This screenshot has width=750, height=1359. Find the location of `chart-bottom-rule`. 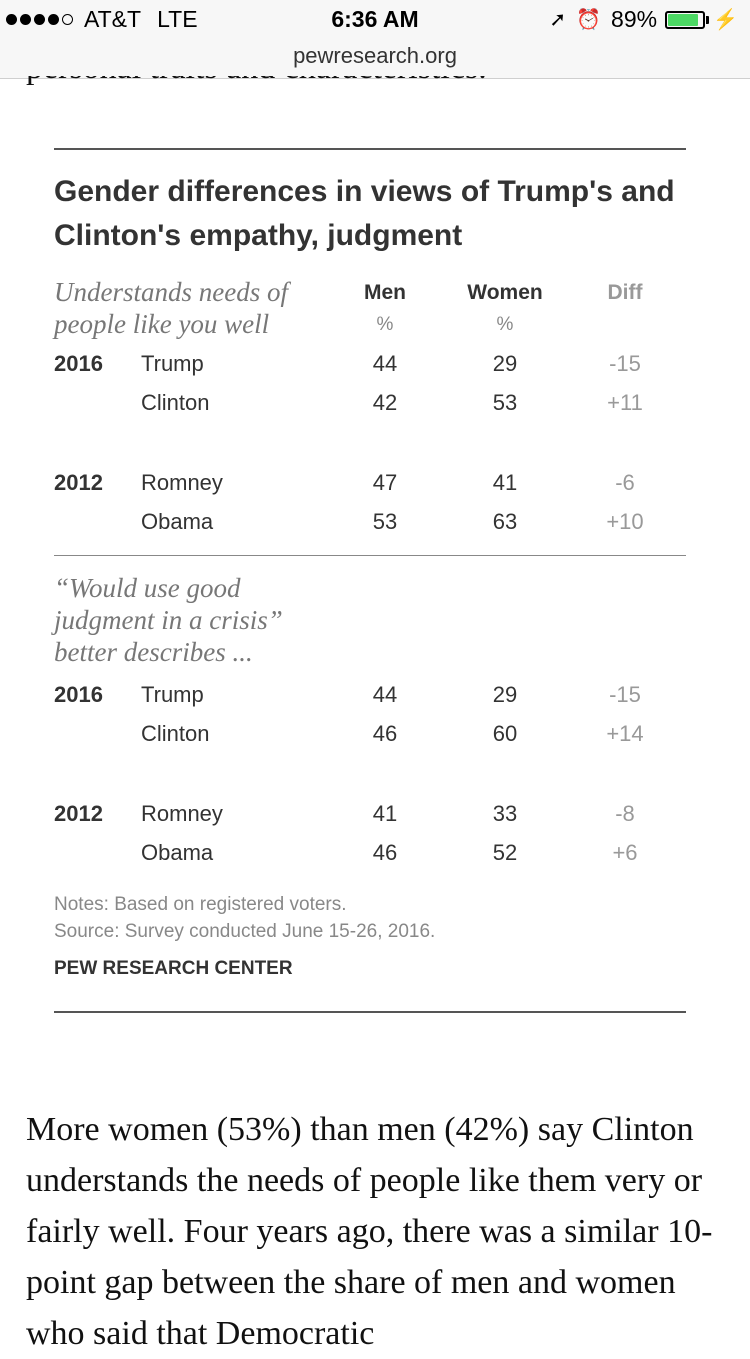

chart-bottom-rule is located at coordinates (370, 1012).